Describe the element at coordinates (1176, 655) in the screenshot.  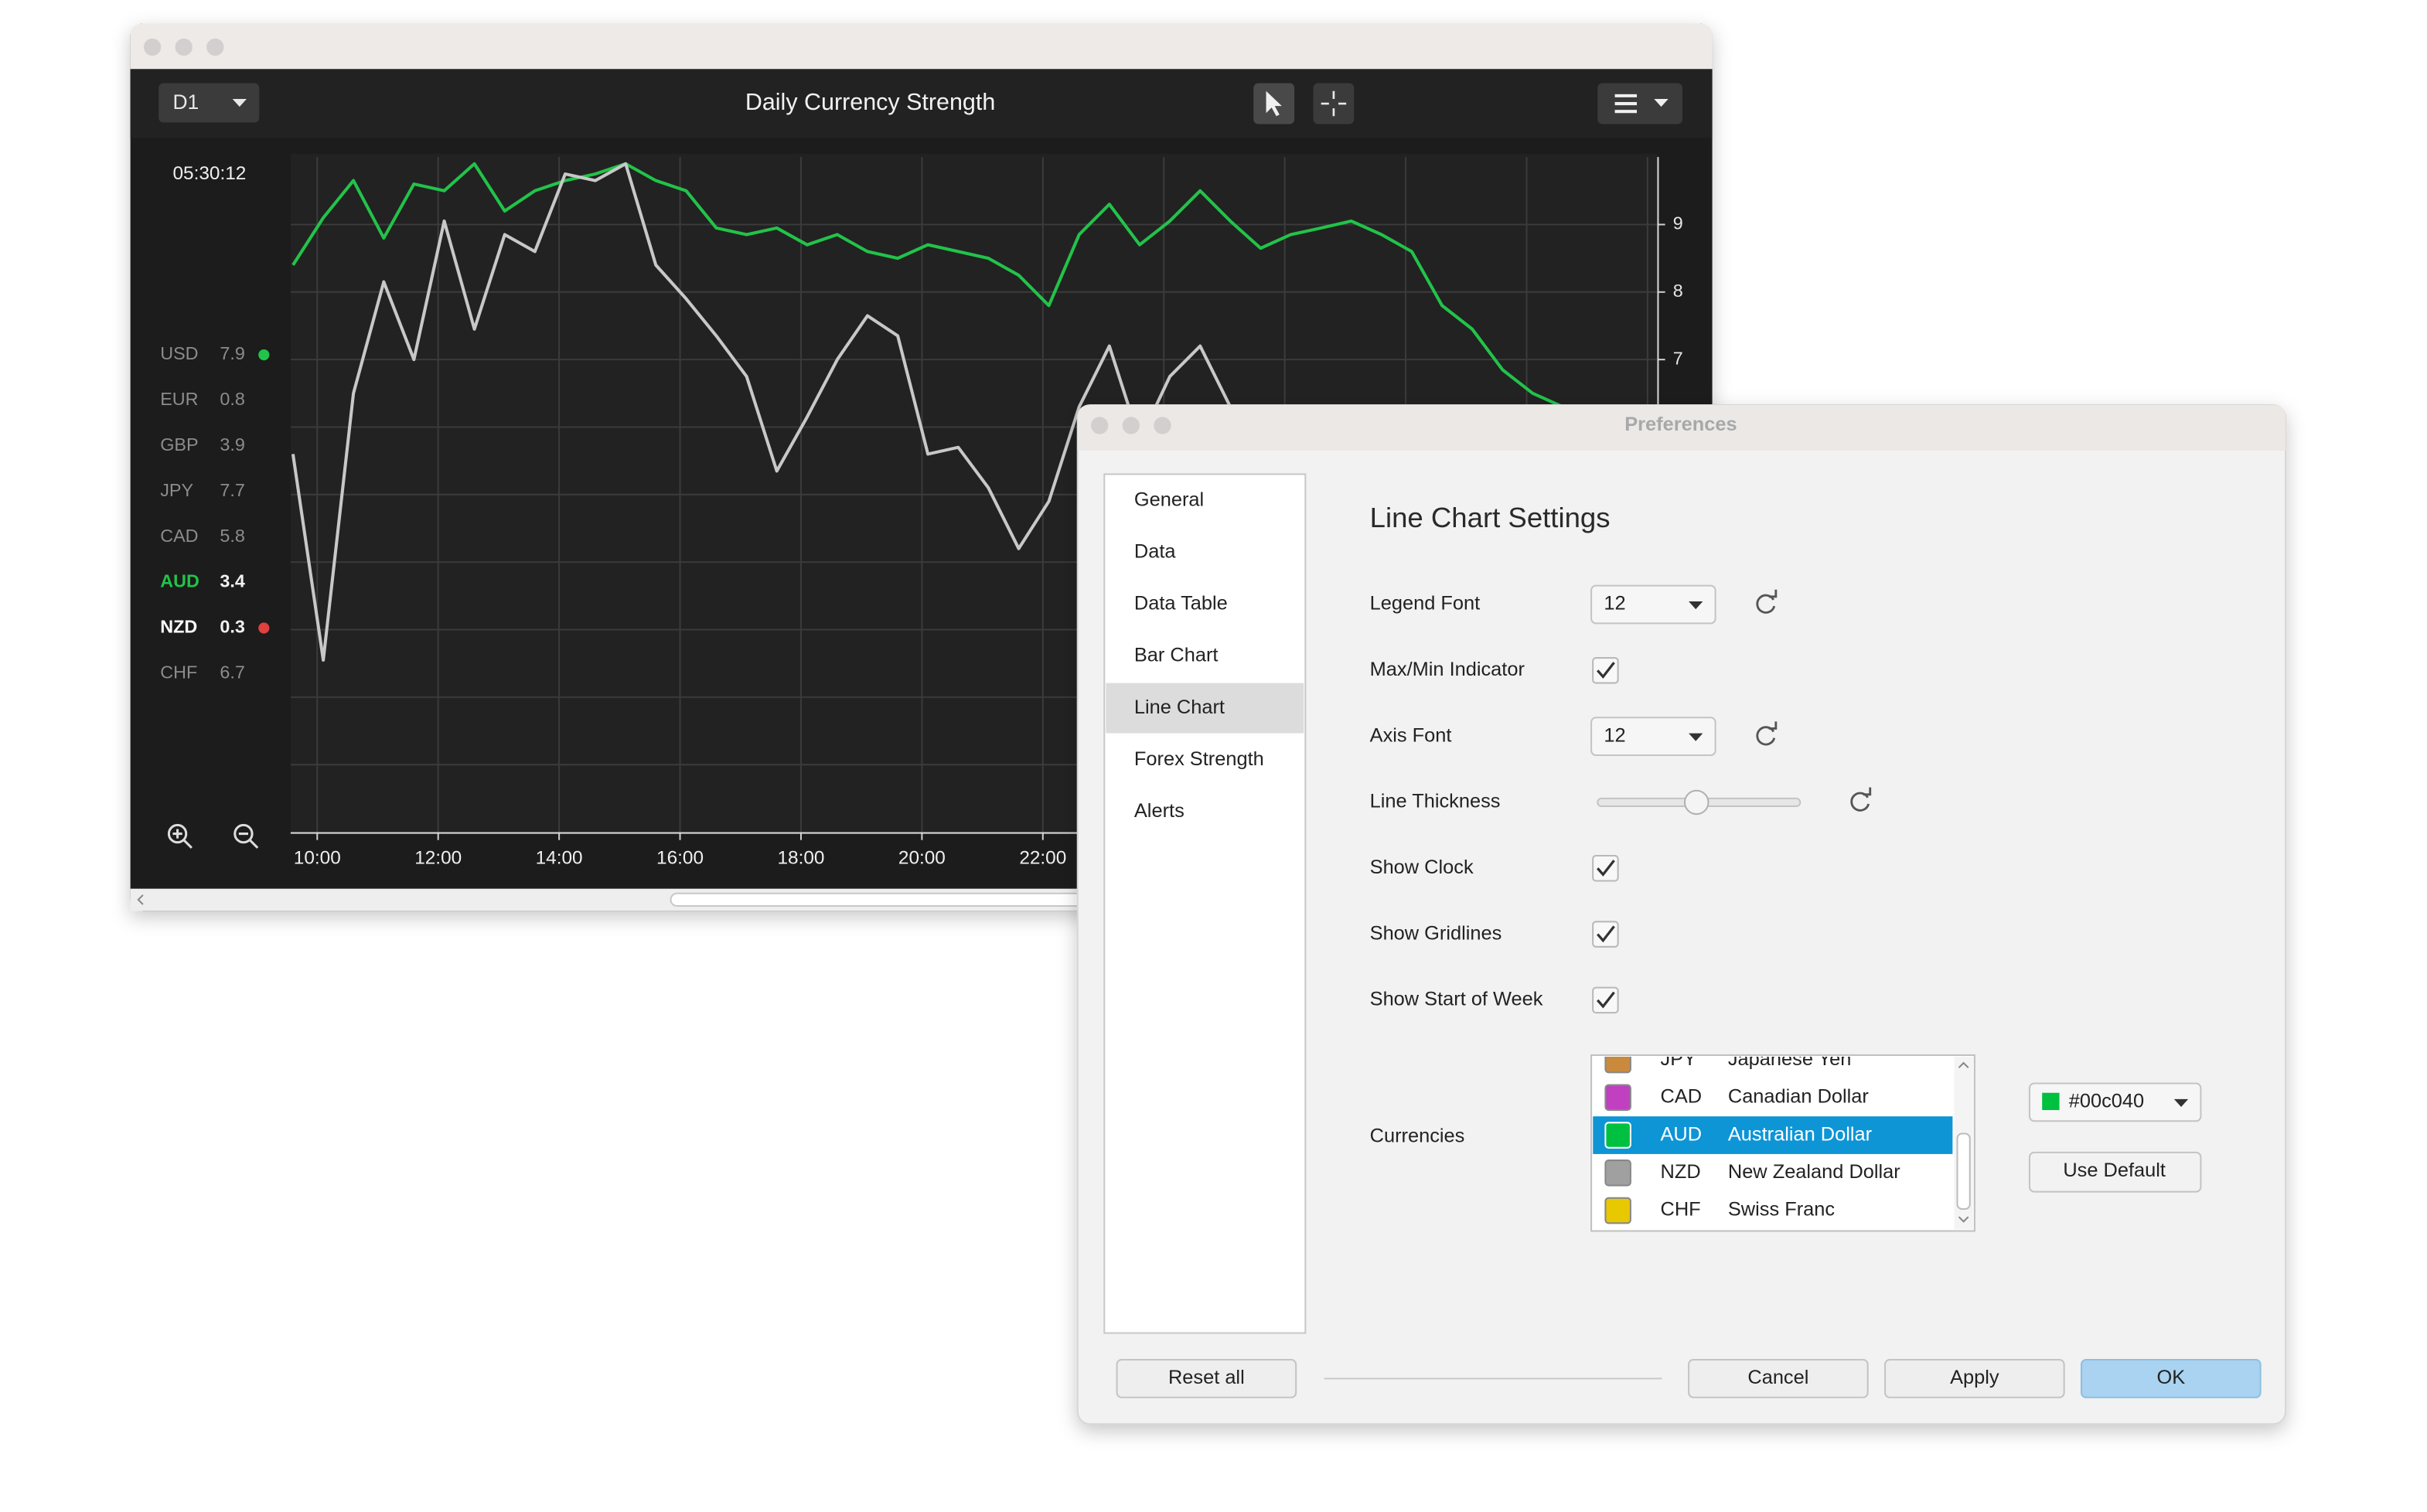
I see `nav-item: Bar Chart` at that location.